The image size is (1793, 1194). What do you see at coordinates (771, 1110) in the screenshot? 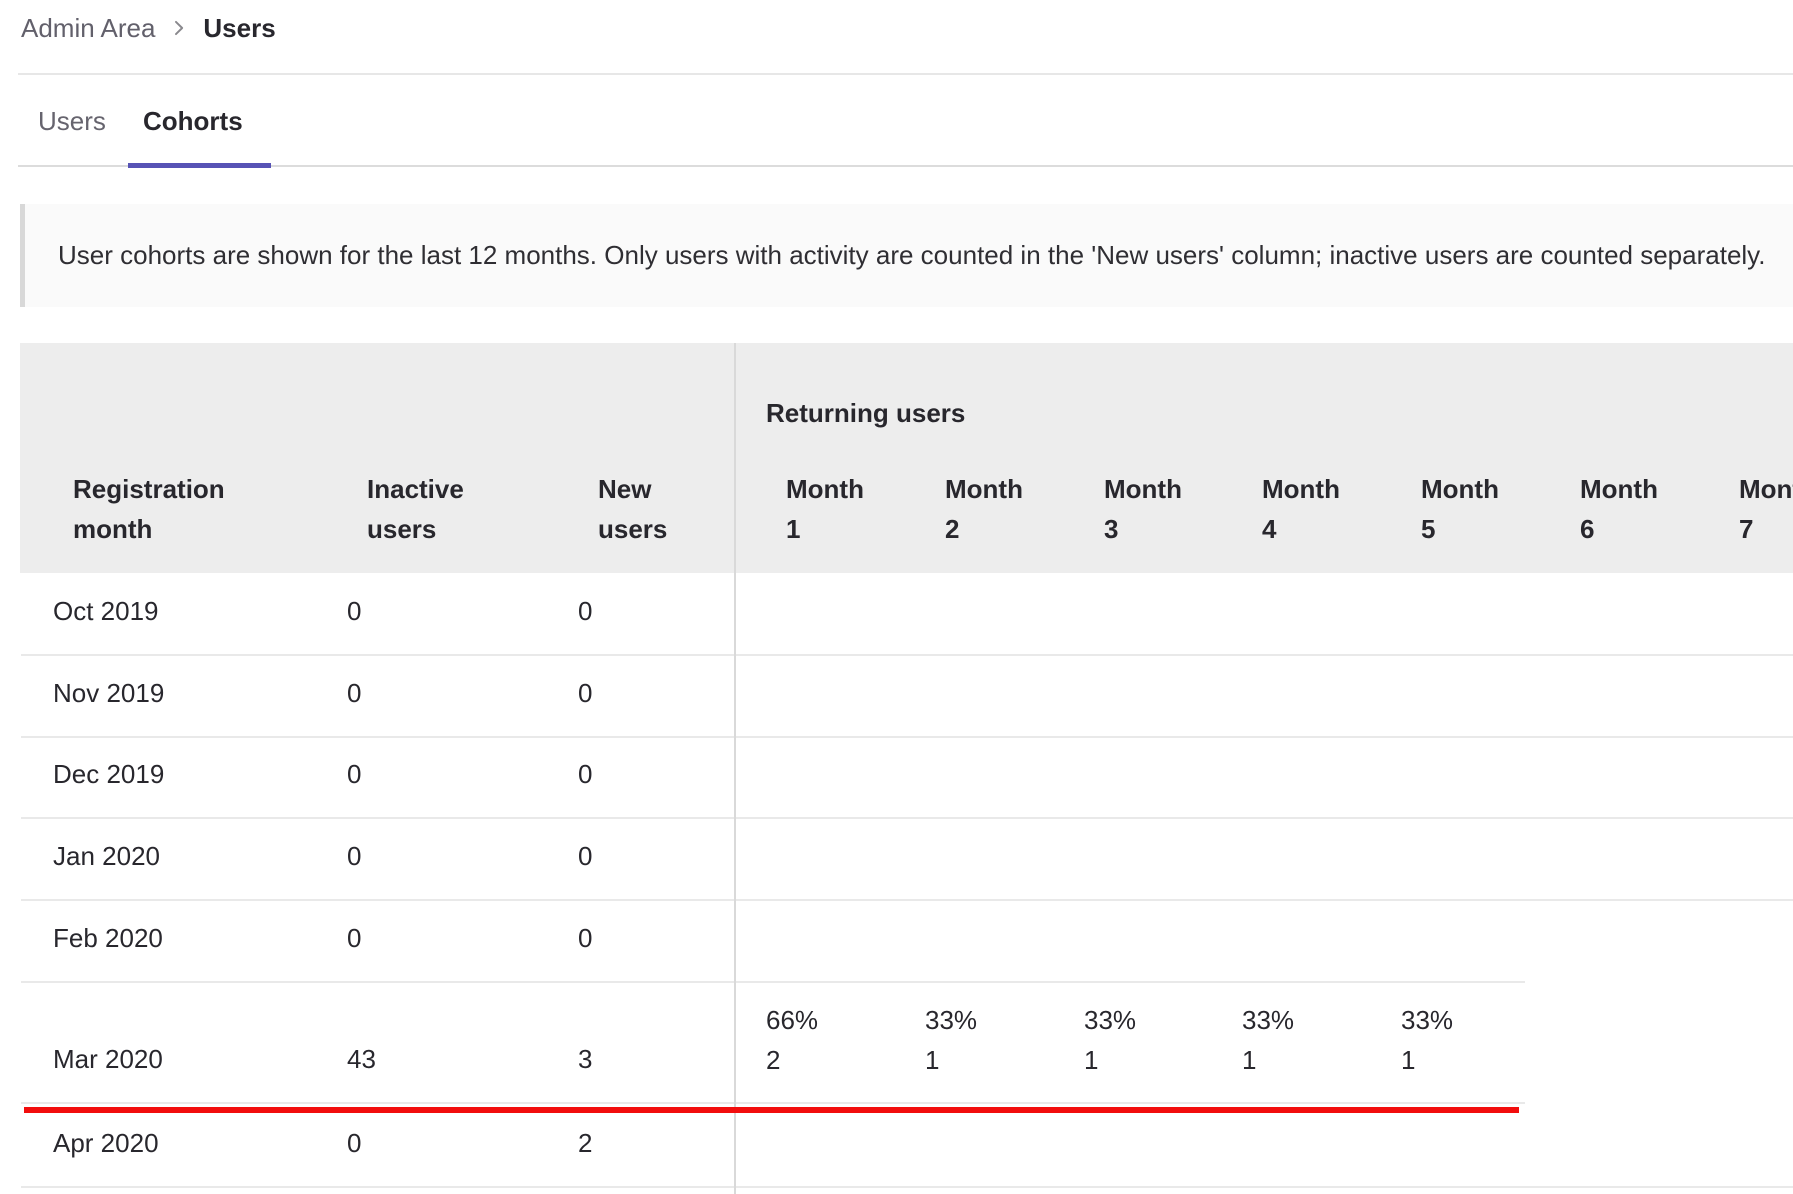
I see `annotation-red-line` at bounding box center [771, 1110].